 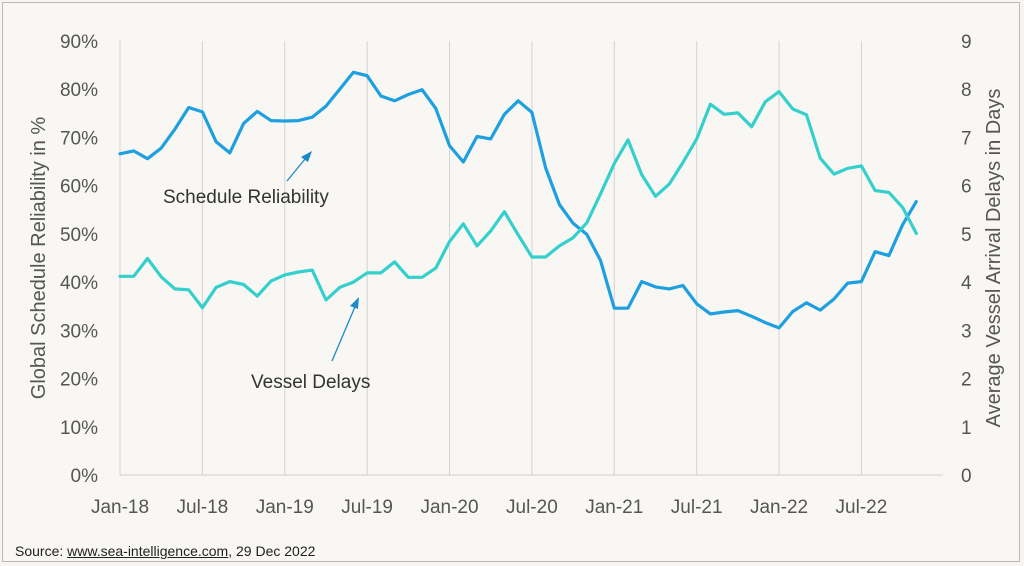 What do you see at coordinates (272, 551) in the screenshot?
I see `source-suffix: , 29 Dec 2022` at bounding box center [272, 551].